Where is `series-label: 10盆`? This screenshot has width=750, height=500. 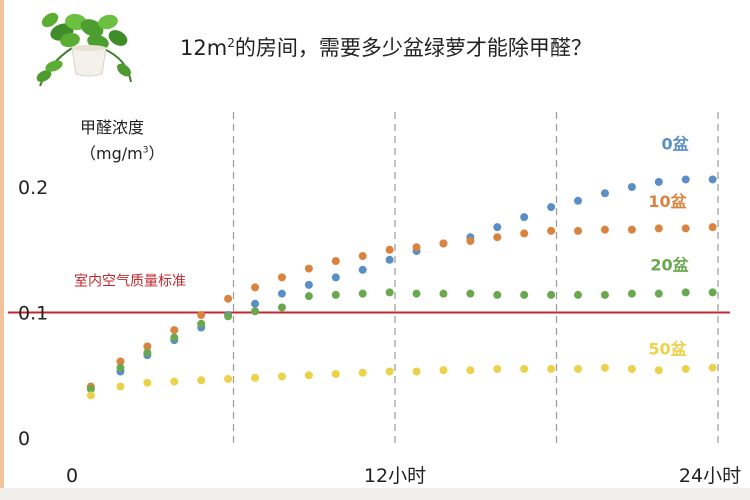 series-label: 10盆 is located at coordinates (667, 201).